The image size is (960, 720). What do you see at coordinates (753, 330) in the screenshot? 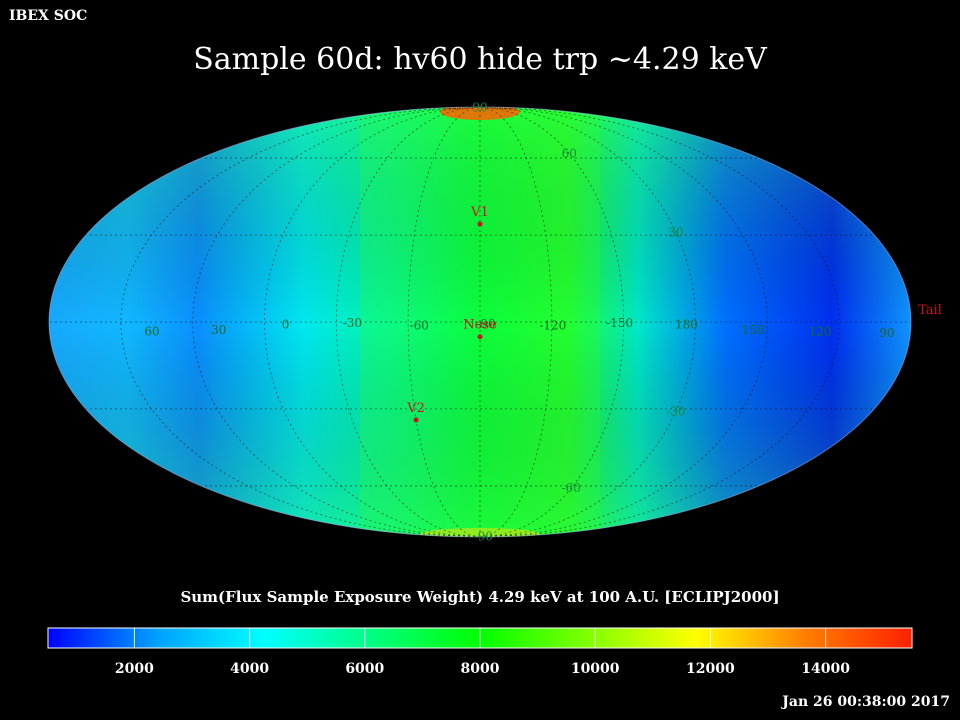
I see `lon-label: 150` at bounding box center [753, 330].